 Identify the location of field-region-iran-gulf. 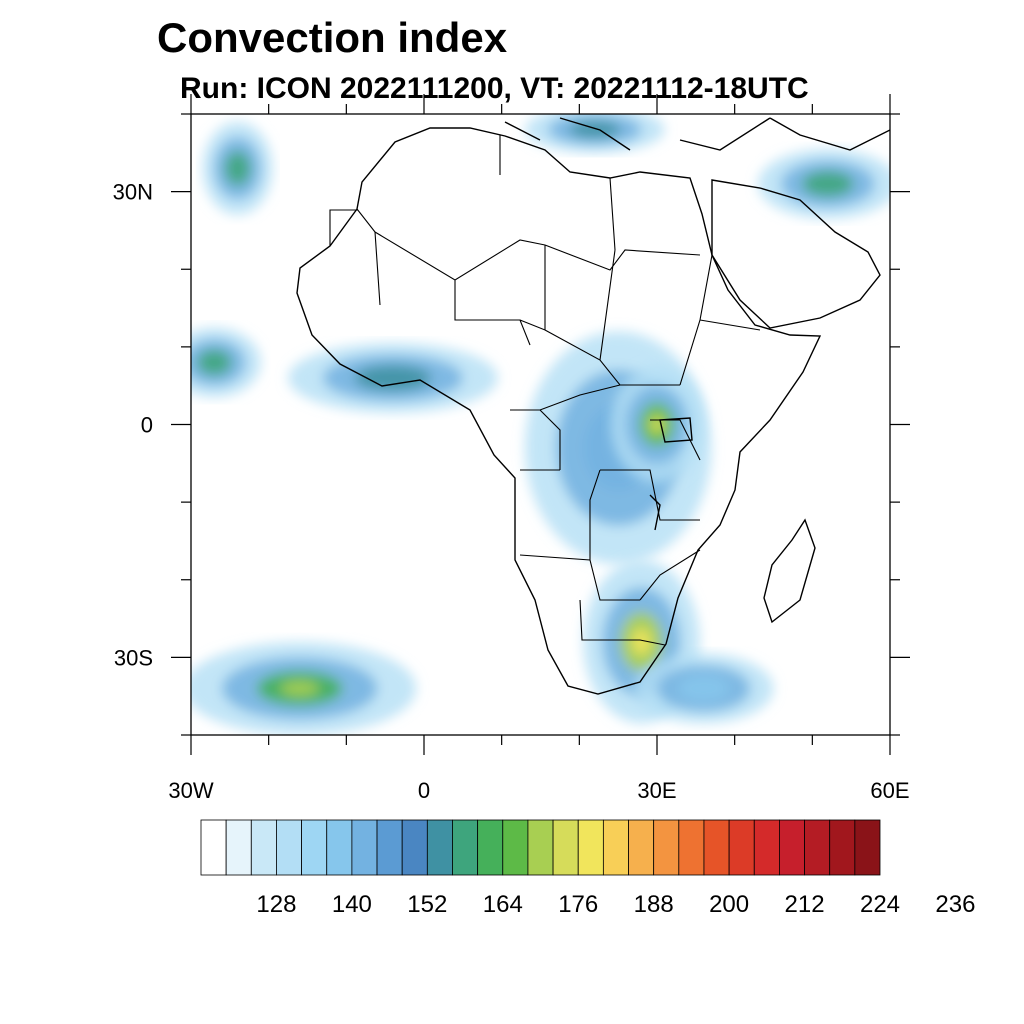
(823, 183).